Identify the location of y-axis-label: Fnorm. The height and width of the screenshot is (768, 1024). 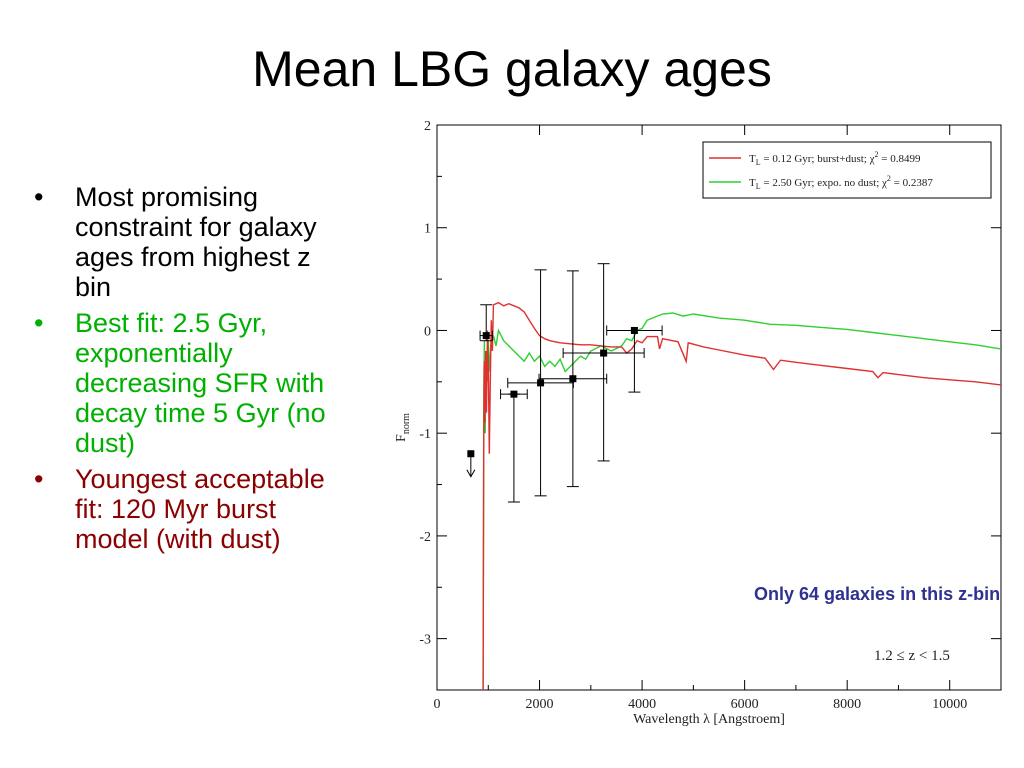
(403, 427).